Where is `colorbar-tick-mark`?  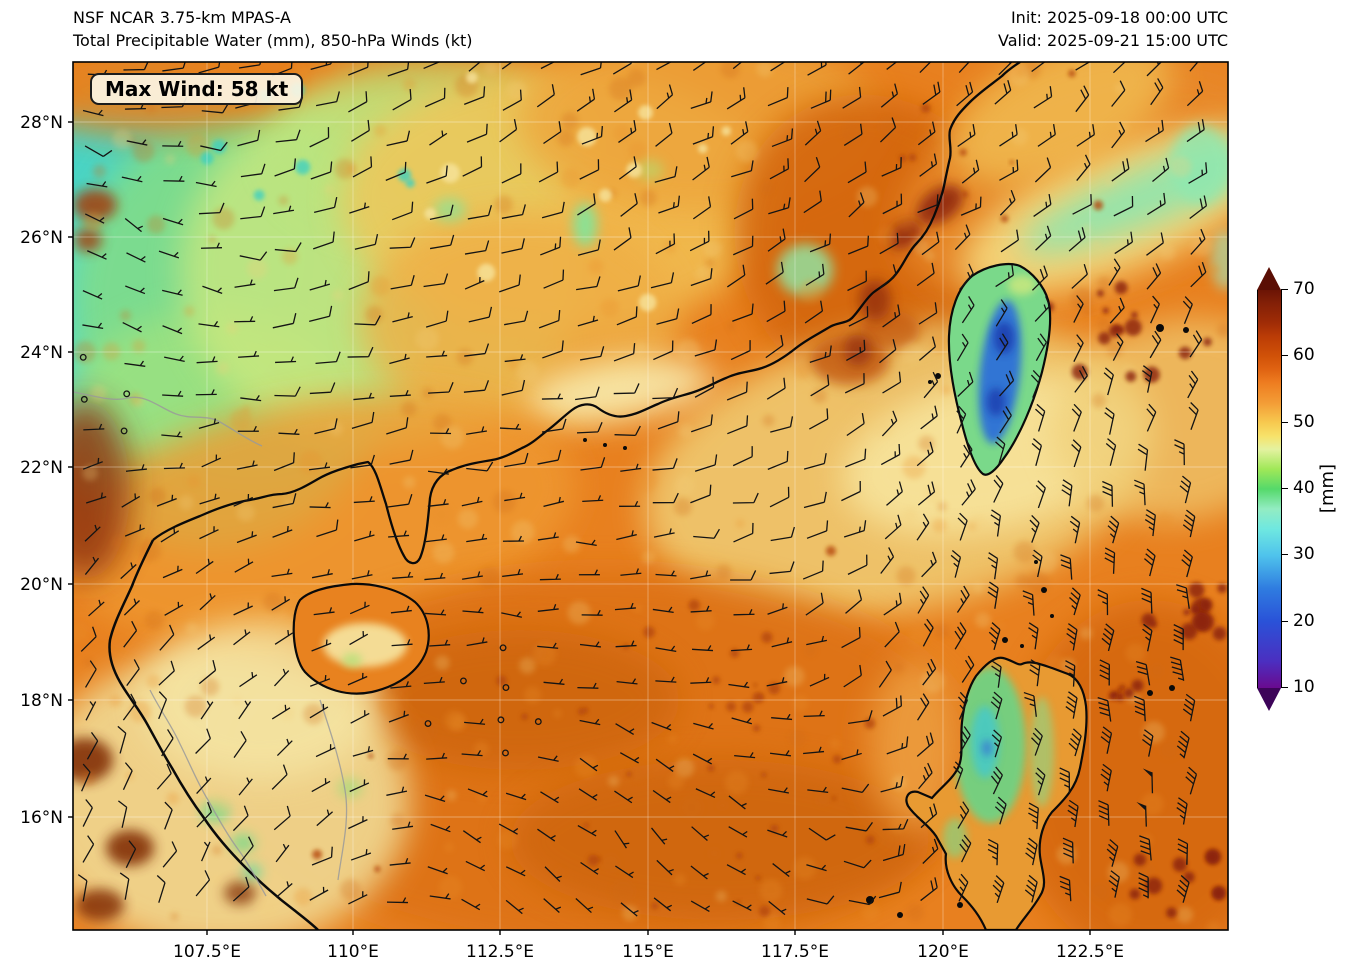 colorbar-tick-mark is located at coordinates (1284, 555).